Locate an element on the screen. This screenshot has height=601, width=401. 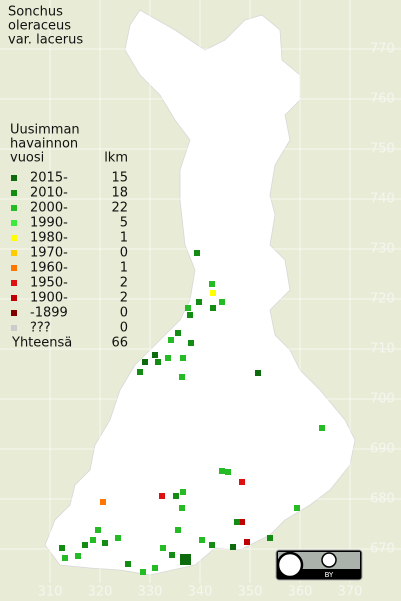
legend-label: 1950- is located at coordinates (49, 283).